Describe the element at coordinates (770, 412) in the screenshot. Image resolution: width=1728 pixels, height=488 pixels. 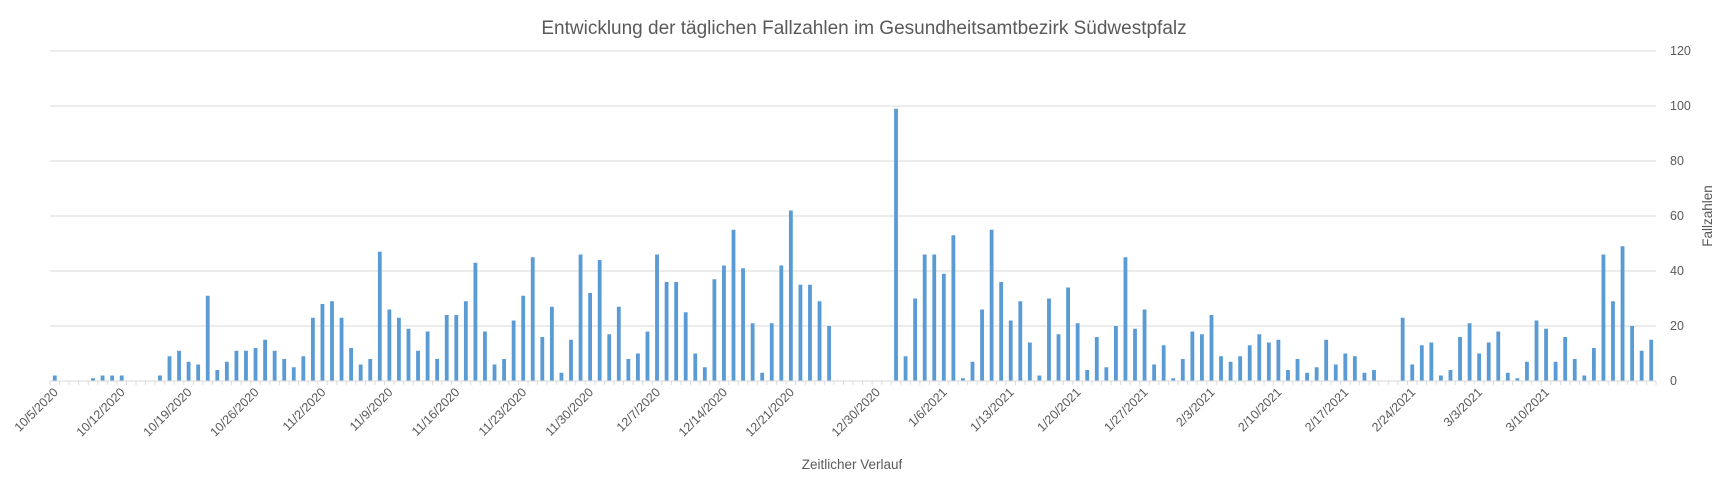
I see `x-tick-label: 12/21/2020` at that location.